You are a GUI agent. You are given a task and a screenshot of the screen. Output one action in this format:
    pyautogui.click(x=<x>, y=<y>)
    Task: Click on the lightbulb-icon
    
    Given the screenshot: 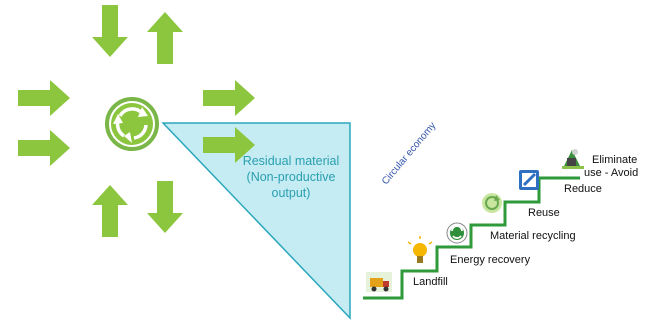 What is the action you would take?
    pyautogui.click(x=420, y=249)
    